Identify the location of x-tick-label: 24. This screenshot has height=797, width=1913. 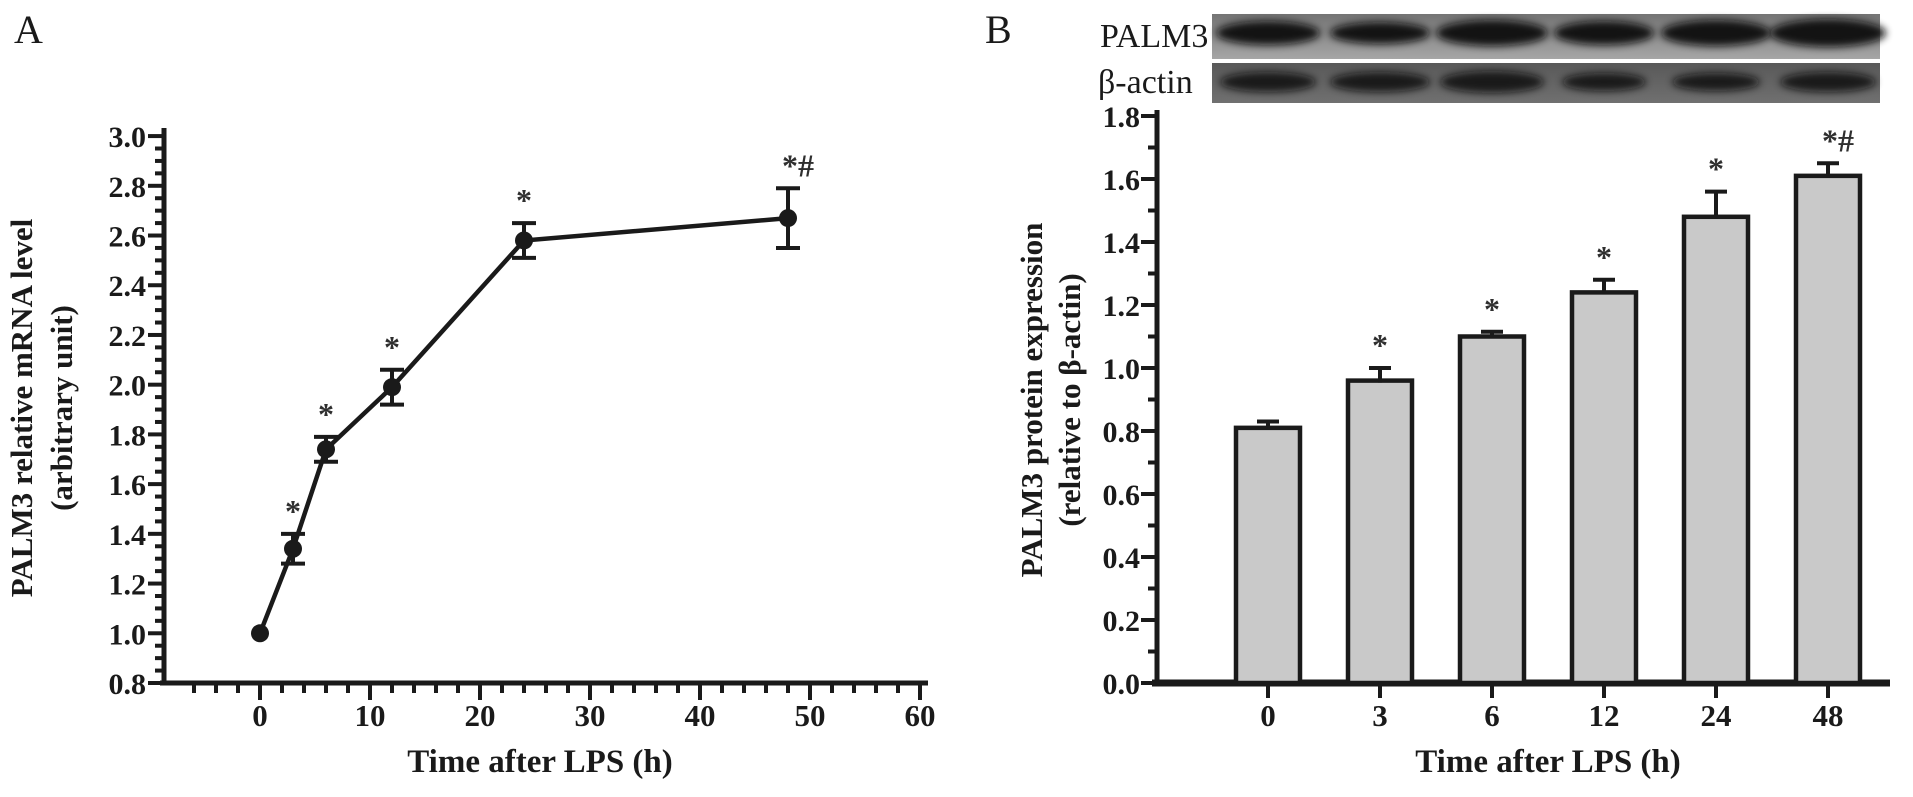
(1716, 715).